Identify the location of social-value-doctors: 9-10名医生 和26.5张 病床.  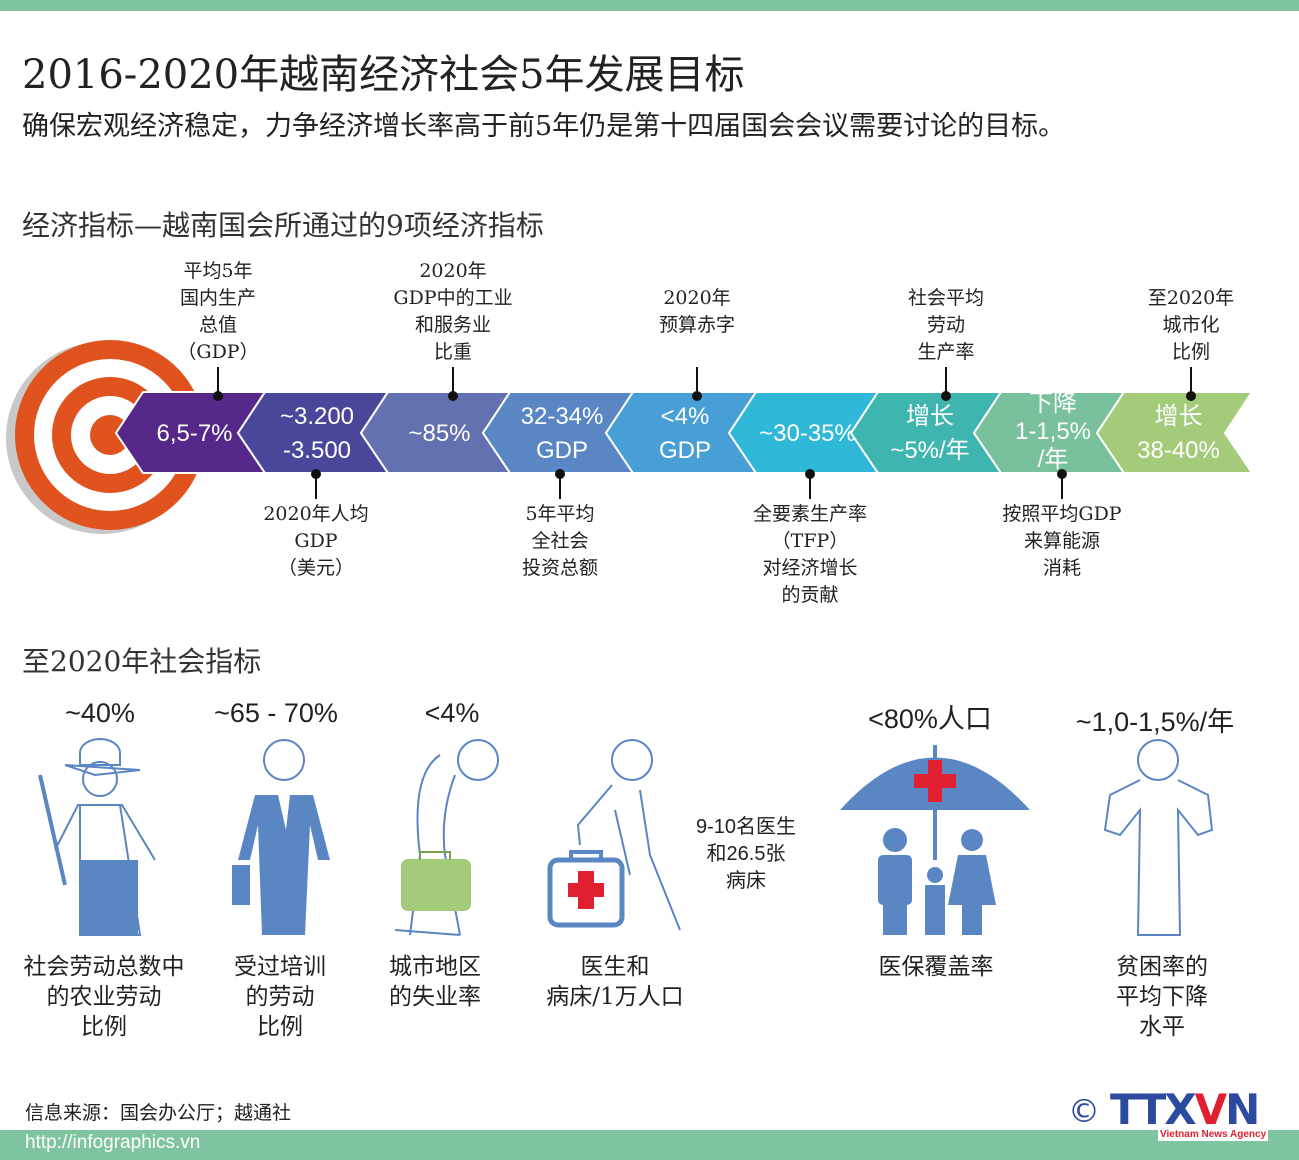
(746, 854).